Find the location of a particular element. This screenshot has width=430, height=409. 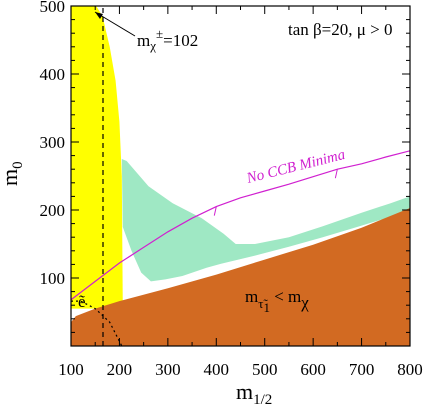

chargino-annotation: mχ±=102 is located at coordinates (167, 39).